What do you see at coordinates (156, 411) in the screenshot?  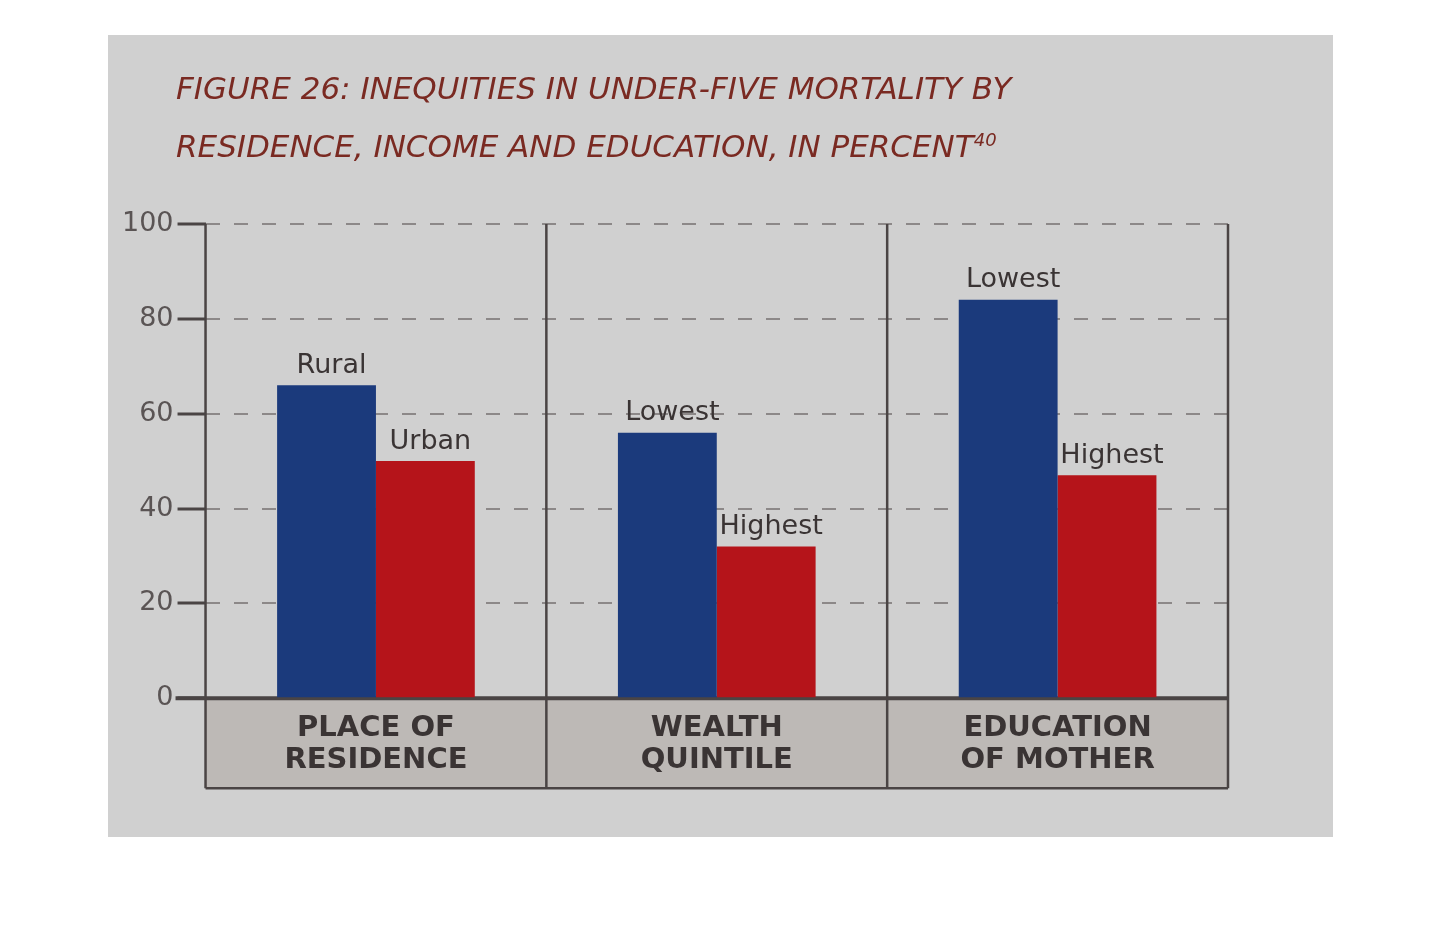 I see `y-tick-label: 60` at bounding box center [156, 411].